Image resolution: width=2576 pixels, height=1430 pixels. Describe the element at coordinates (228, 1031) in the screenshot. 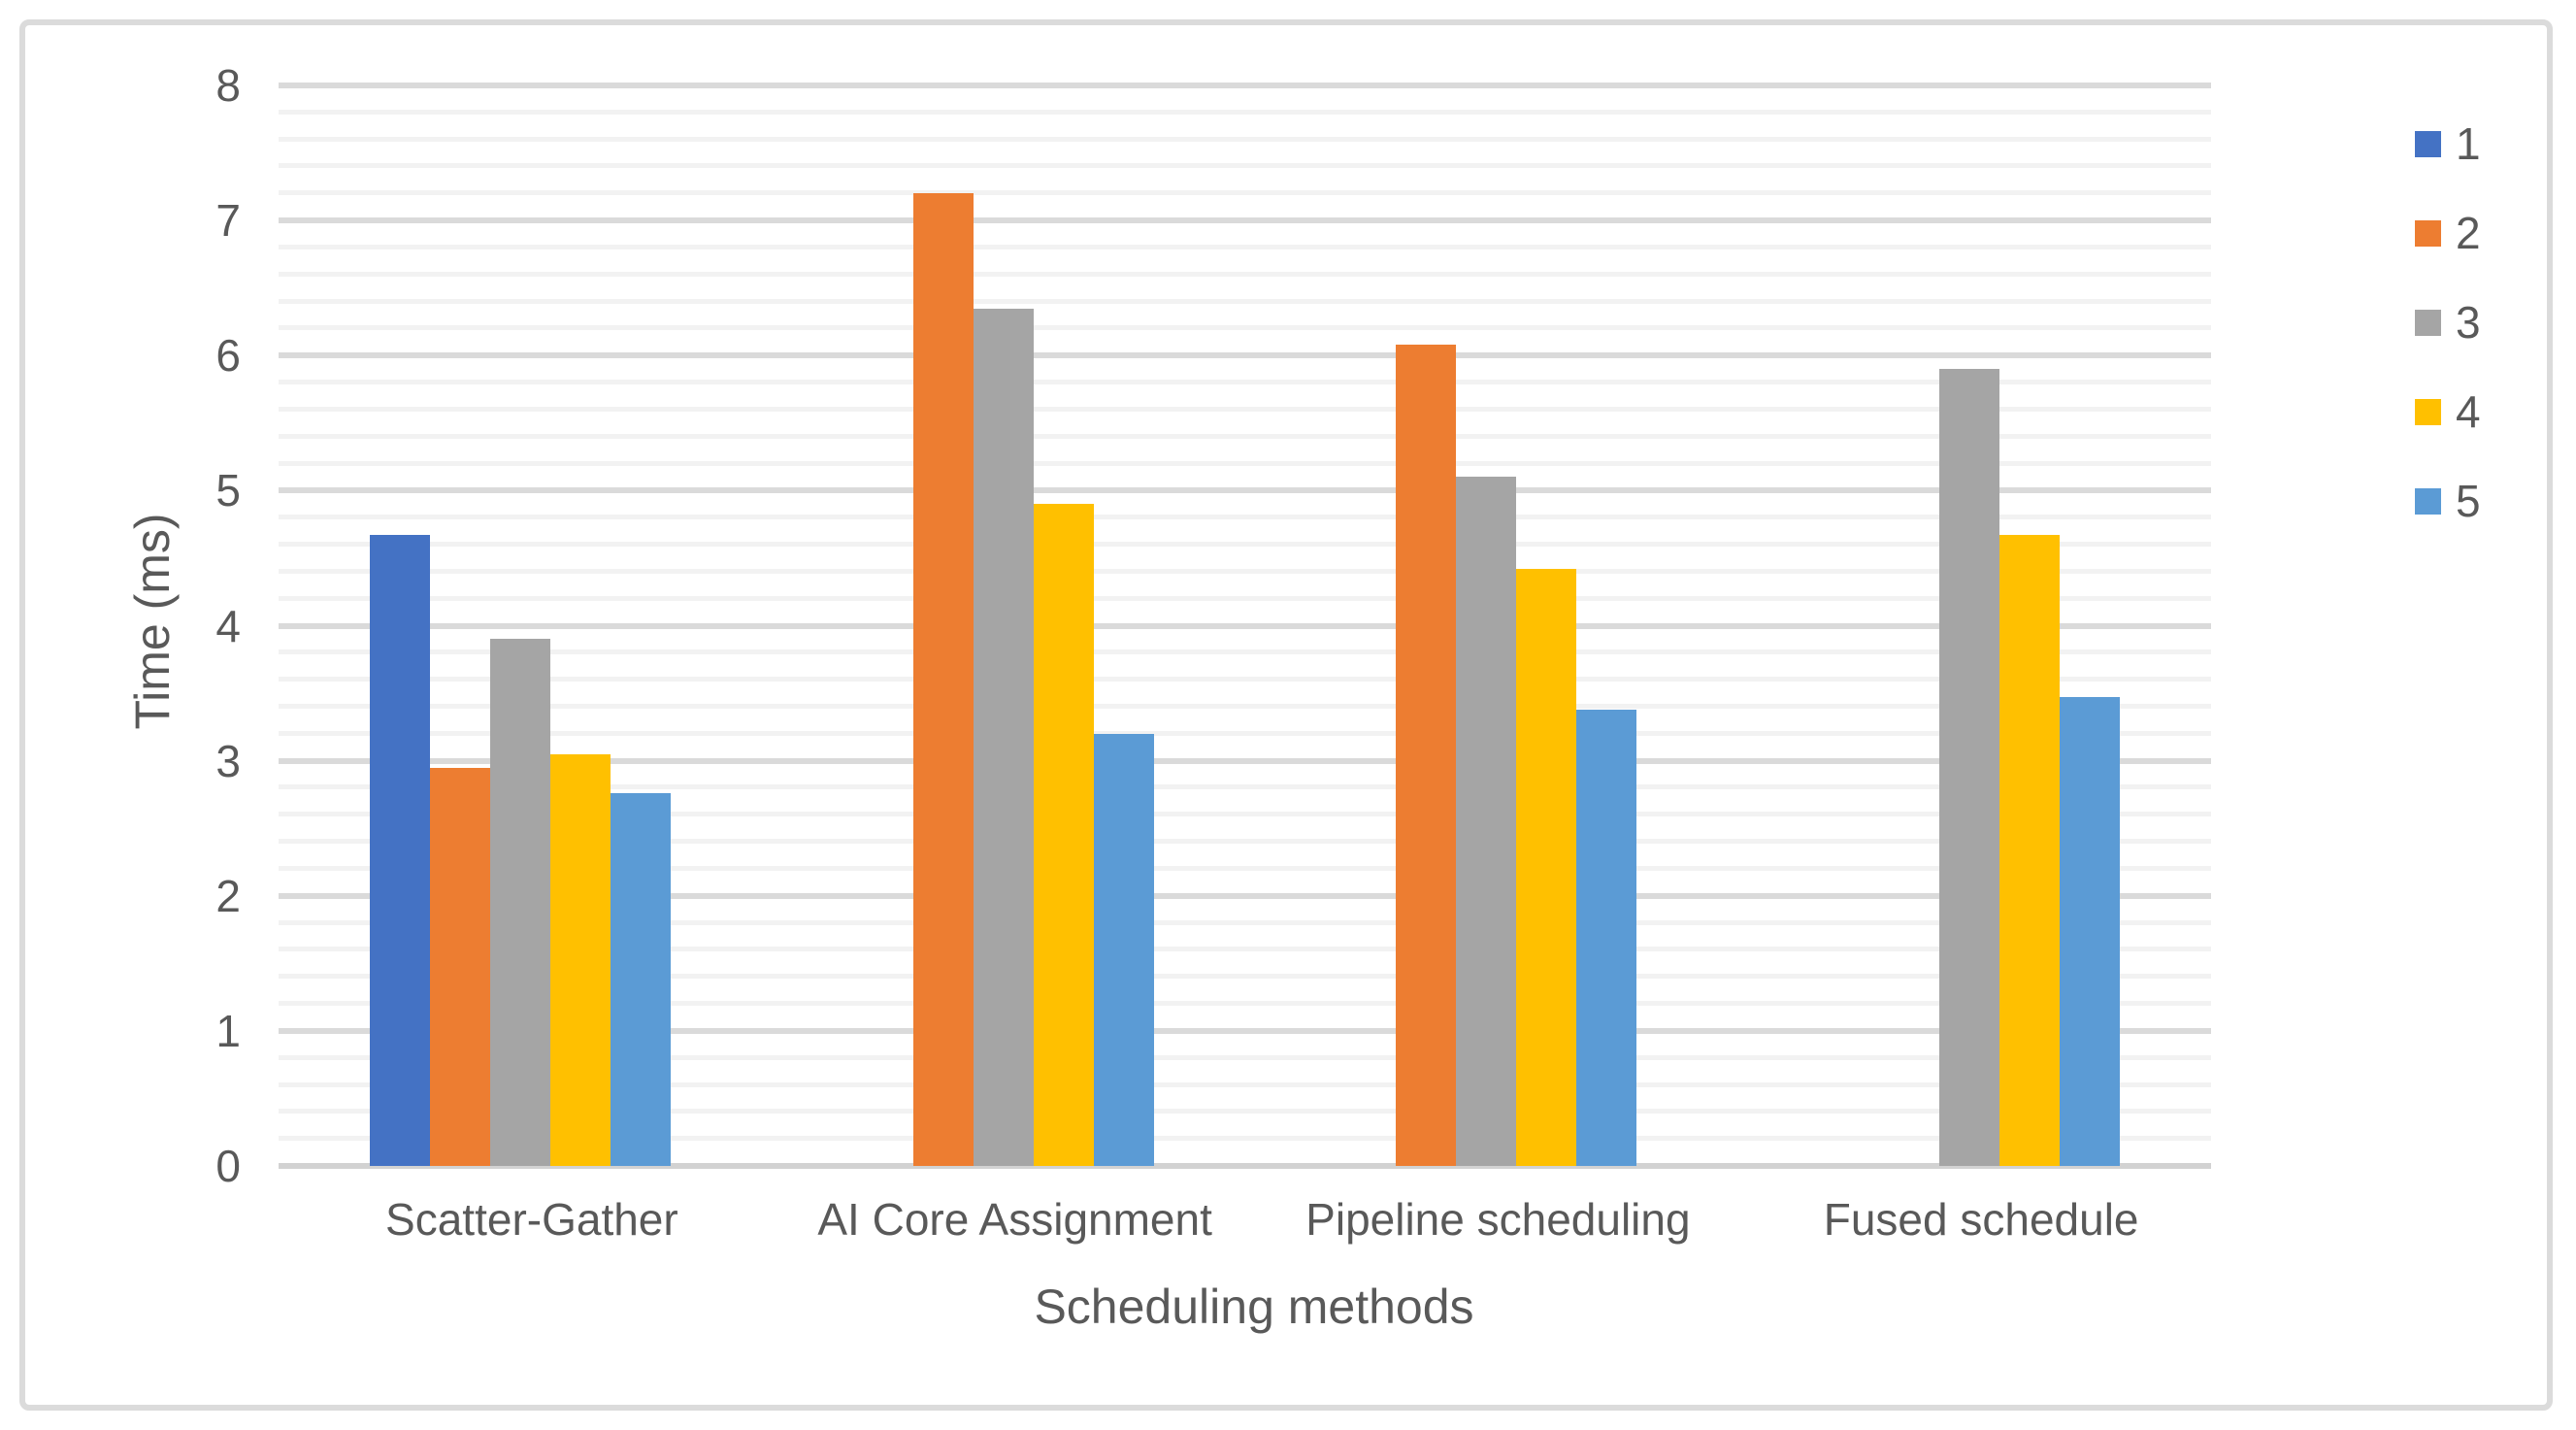

I see `y-tick-label: 1` at that location.